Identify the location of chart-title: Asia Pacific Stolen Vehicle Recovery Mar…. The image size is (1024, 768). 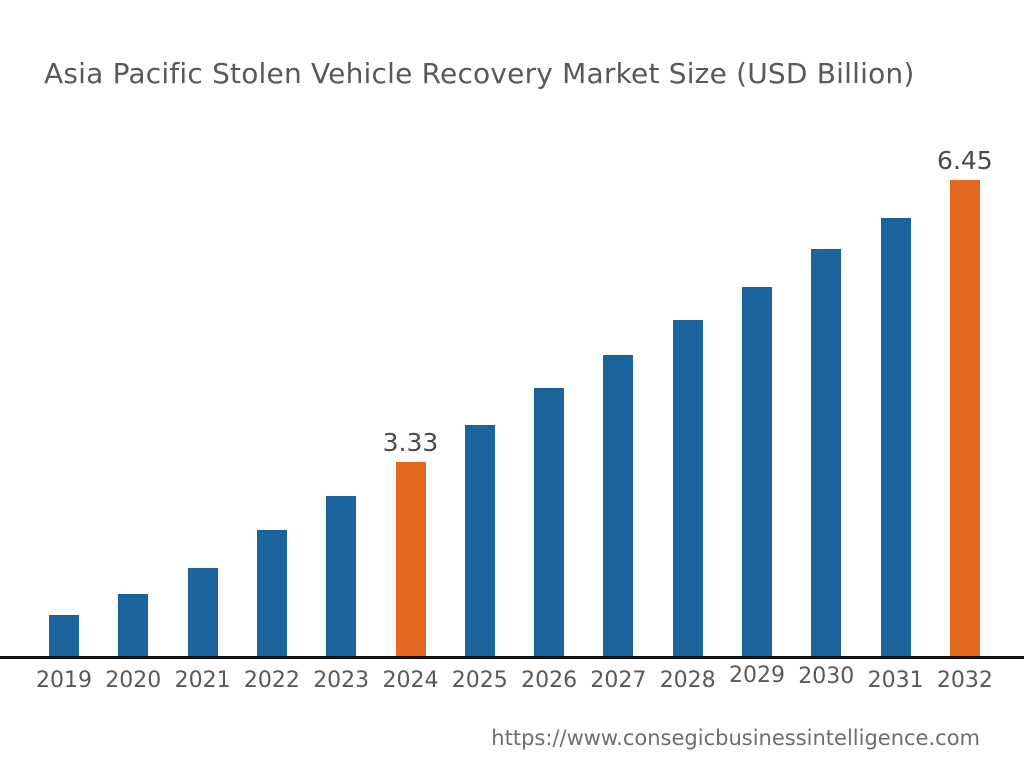
(479, 73).